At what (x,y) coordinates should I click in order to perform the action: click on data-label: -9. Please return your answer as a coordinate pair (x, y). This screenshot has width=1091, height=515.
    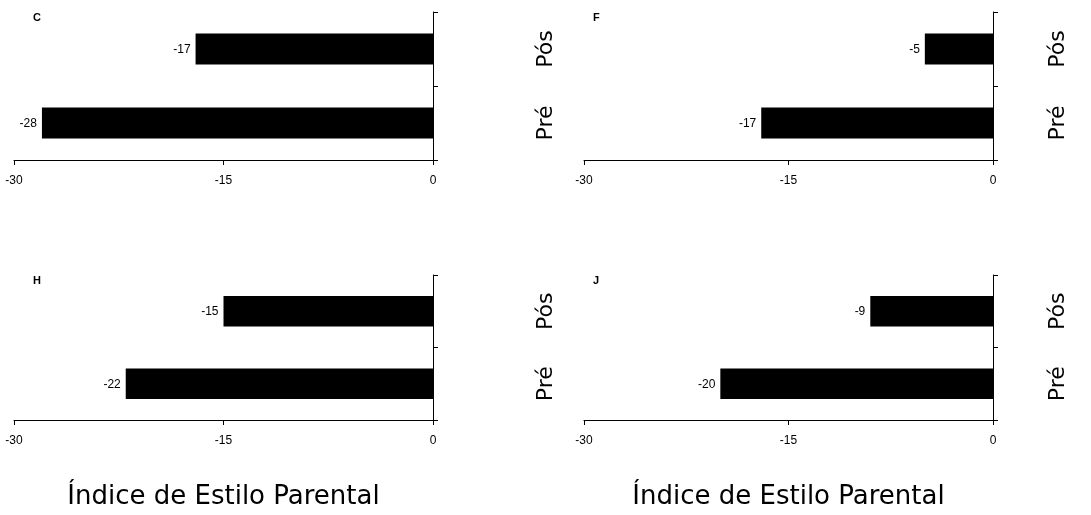
    Looking at the image, I should click on (860, 311).